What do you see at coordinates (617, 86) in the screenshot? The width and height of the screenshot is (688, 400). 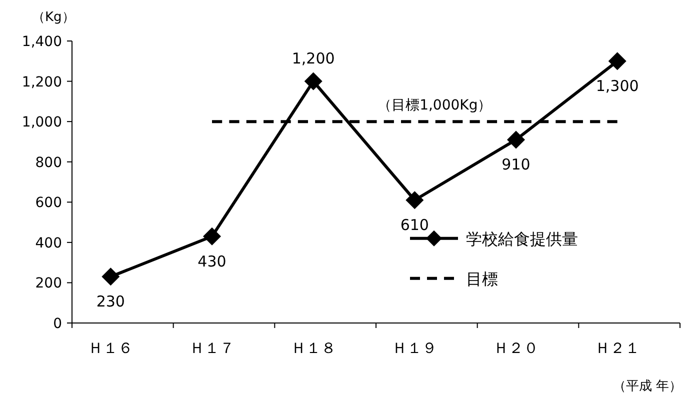 I see `data-label: 1,300` at bounding box center [617, 86].